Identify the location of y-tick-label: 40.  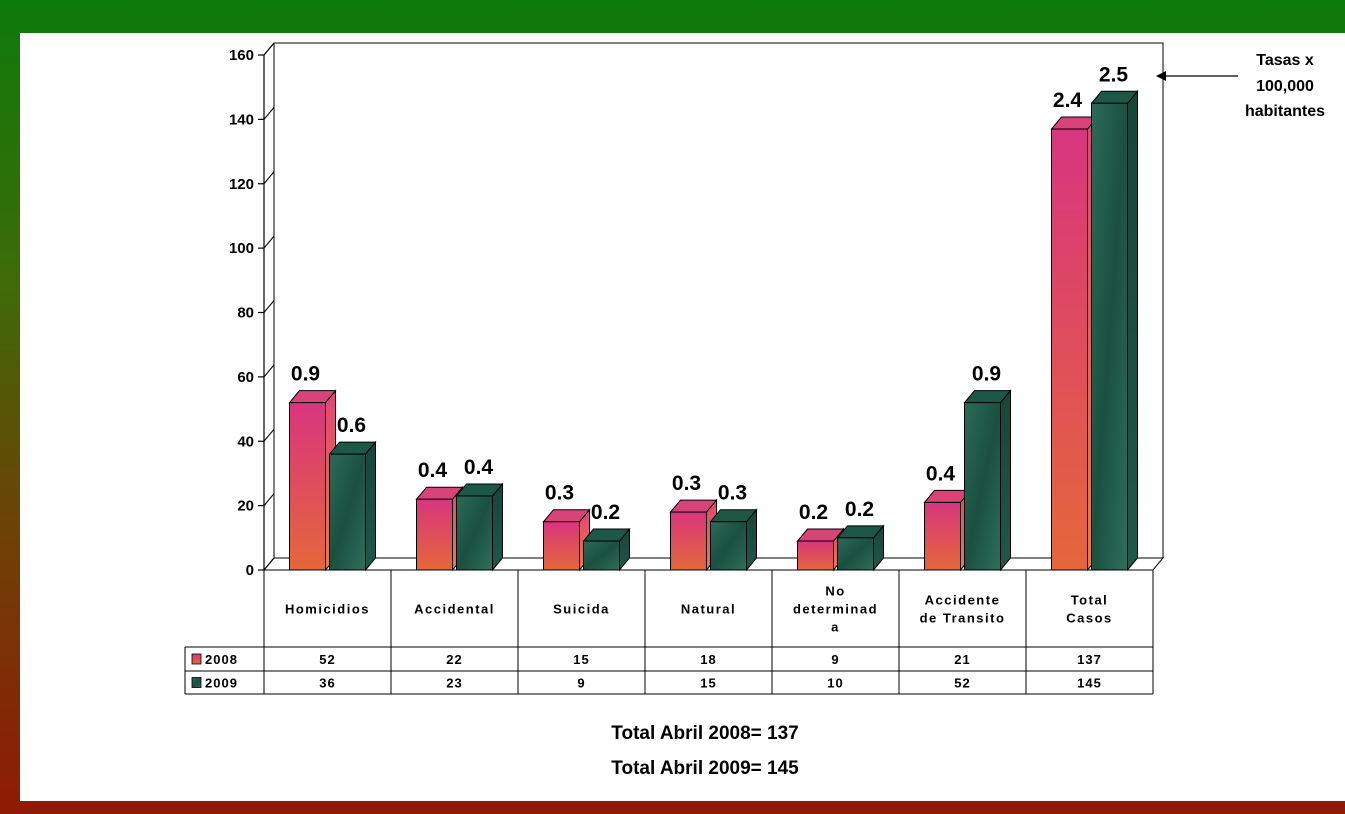
(245, 441).